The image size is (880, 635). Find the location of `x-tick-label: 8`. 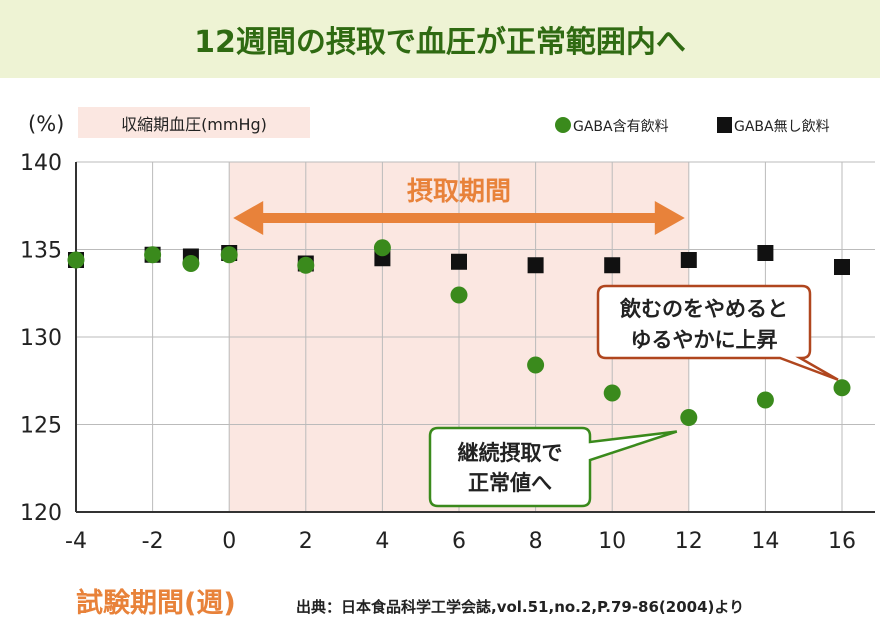

x-tick-label: 8 is located at coordinates (536, 541).